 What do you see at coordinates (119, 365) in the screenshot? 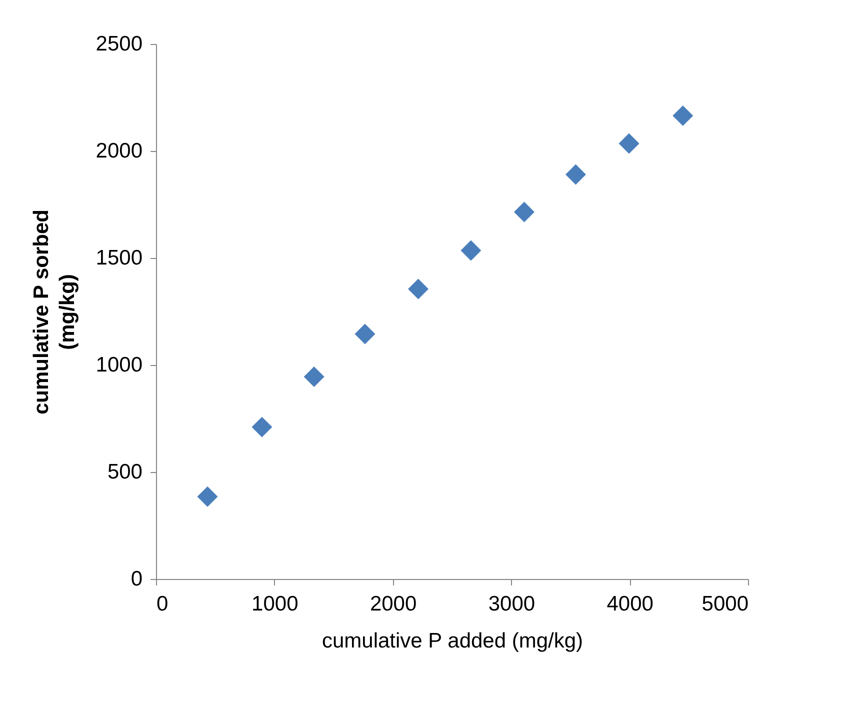
I see `y-tick-label: 1000` at bounding box center [119, 365].